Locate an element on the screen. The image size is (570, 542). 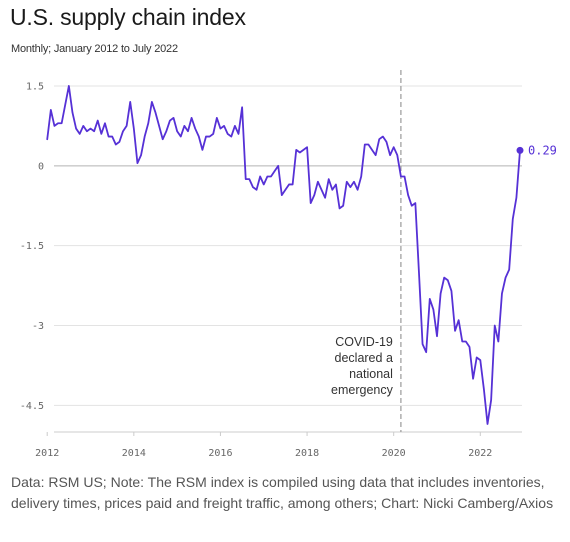
y-tick-label: 1.5 is located at coordinates (35, 86).